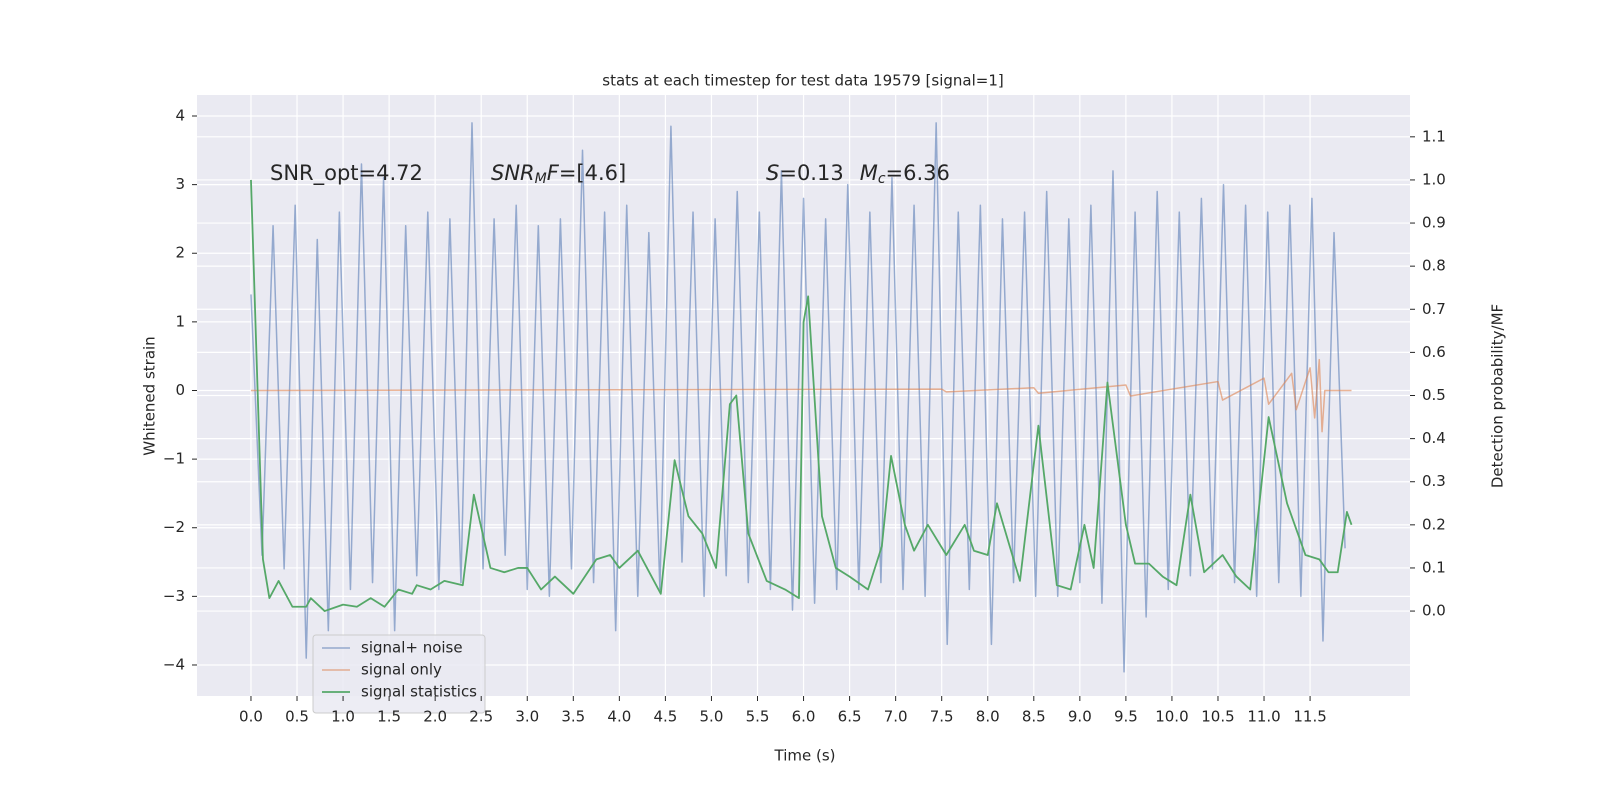  I want to click on x-tick-label: 7.5, so click(942, 717).